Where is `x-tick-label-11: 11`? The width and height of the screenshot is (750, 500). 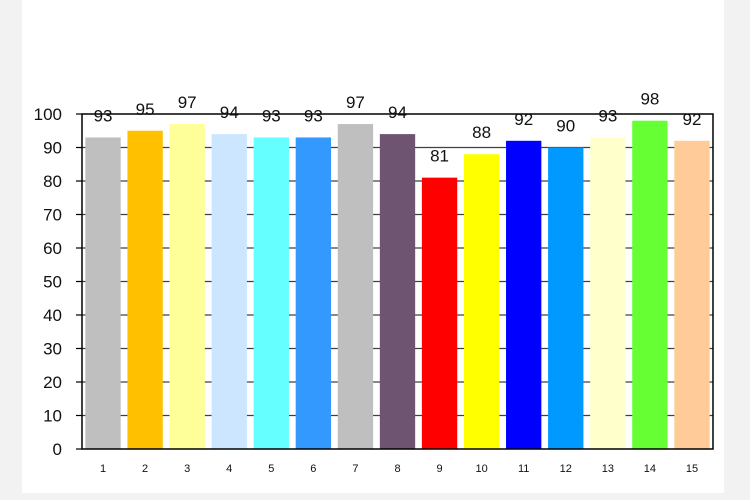
x-tick-label-11: 11 is located at coordinates (523, 469).